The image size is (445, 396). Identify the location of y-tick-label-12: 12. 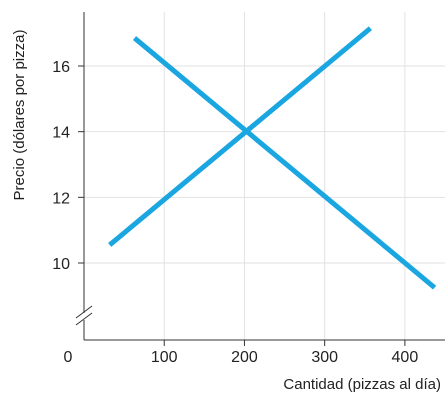
(61, 198).